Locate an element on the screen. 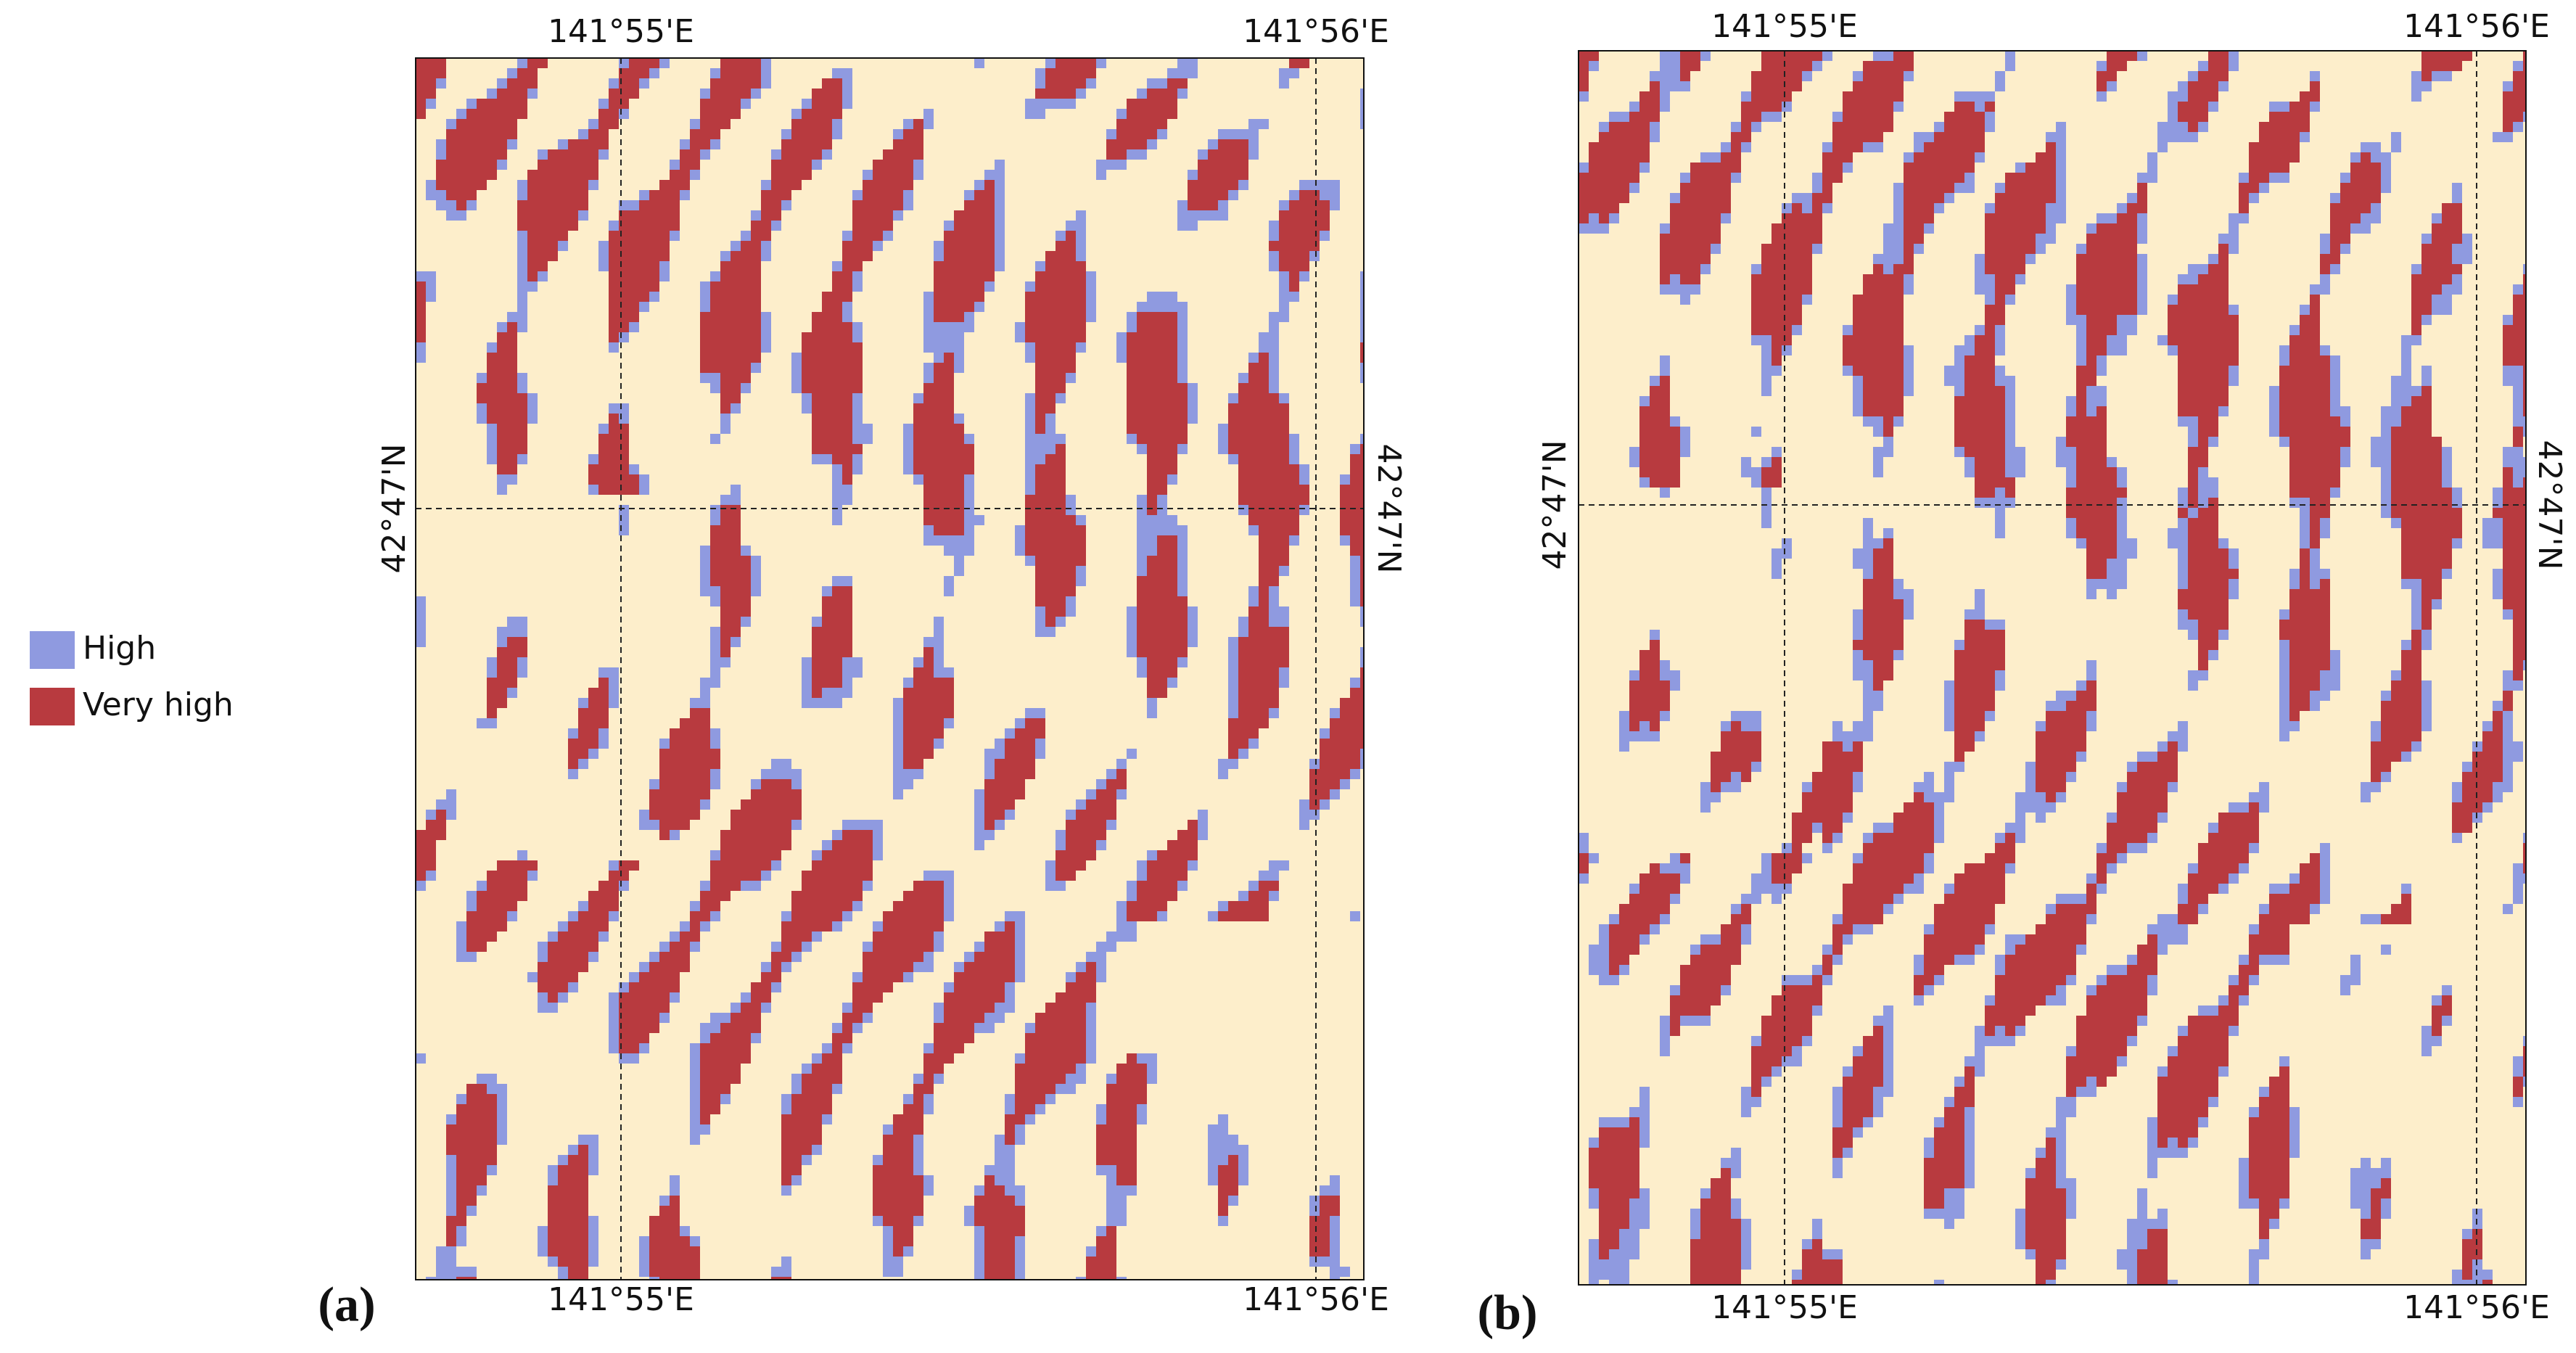 This screenshot has width=2576, height=1353. legend-label: Very high is located at coordinates (158, 704).